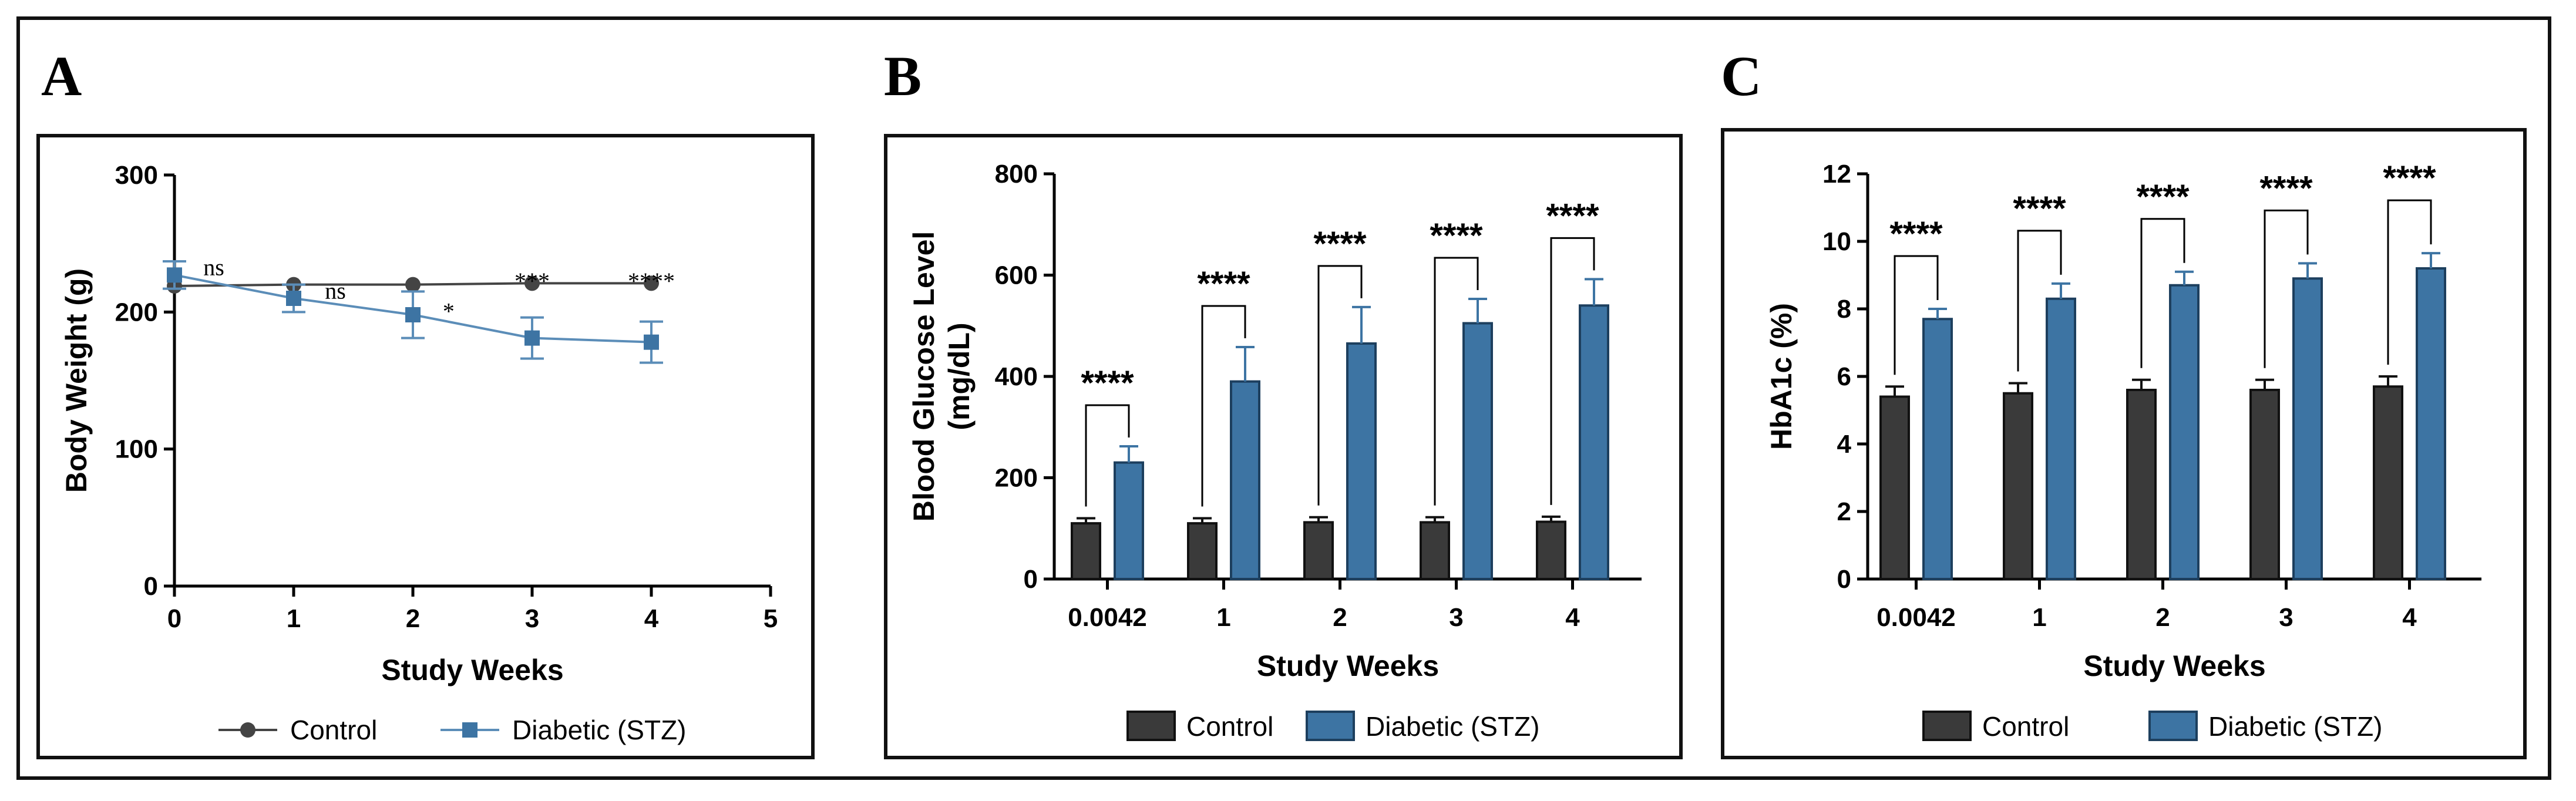 The width and height of the screenshot is (2576, 801). Describe the element at coordinates (2173, 726) in the screenshot. I see `c-legend-swatch-diabetic` at that location.